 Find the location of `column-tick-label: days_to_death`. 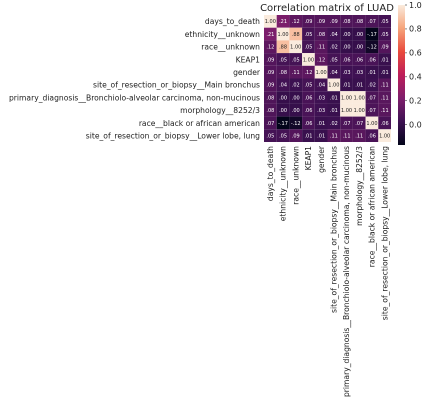

column-tick-label: days_to_death is located at coordinates (270, 173).